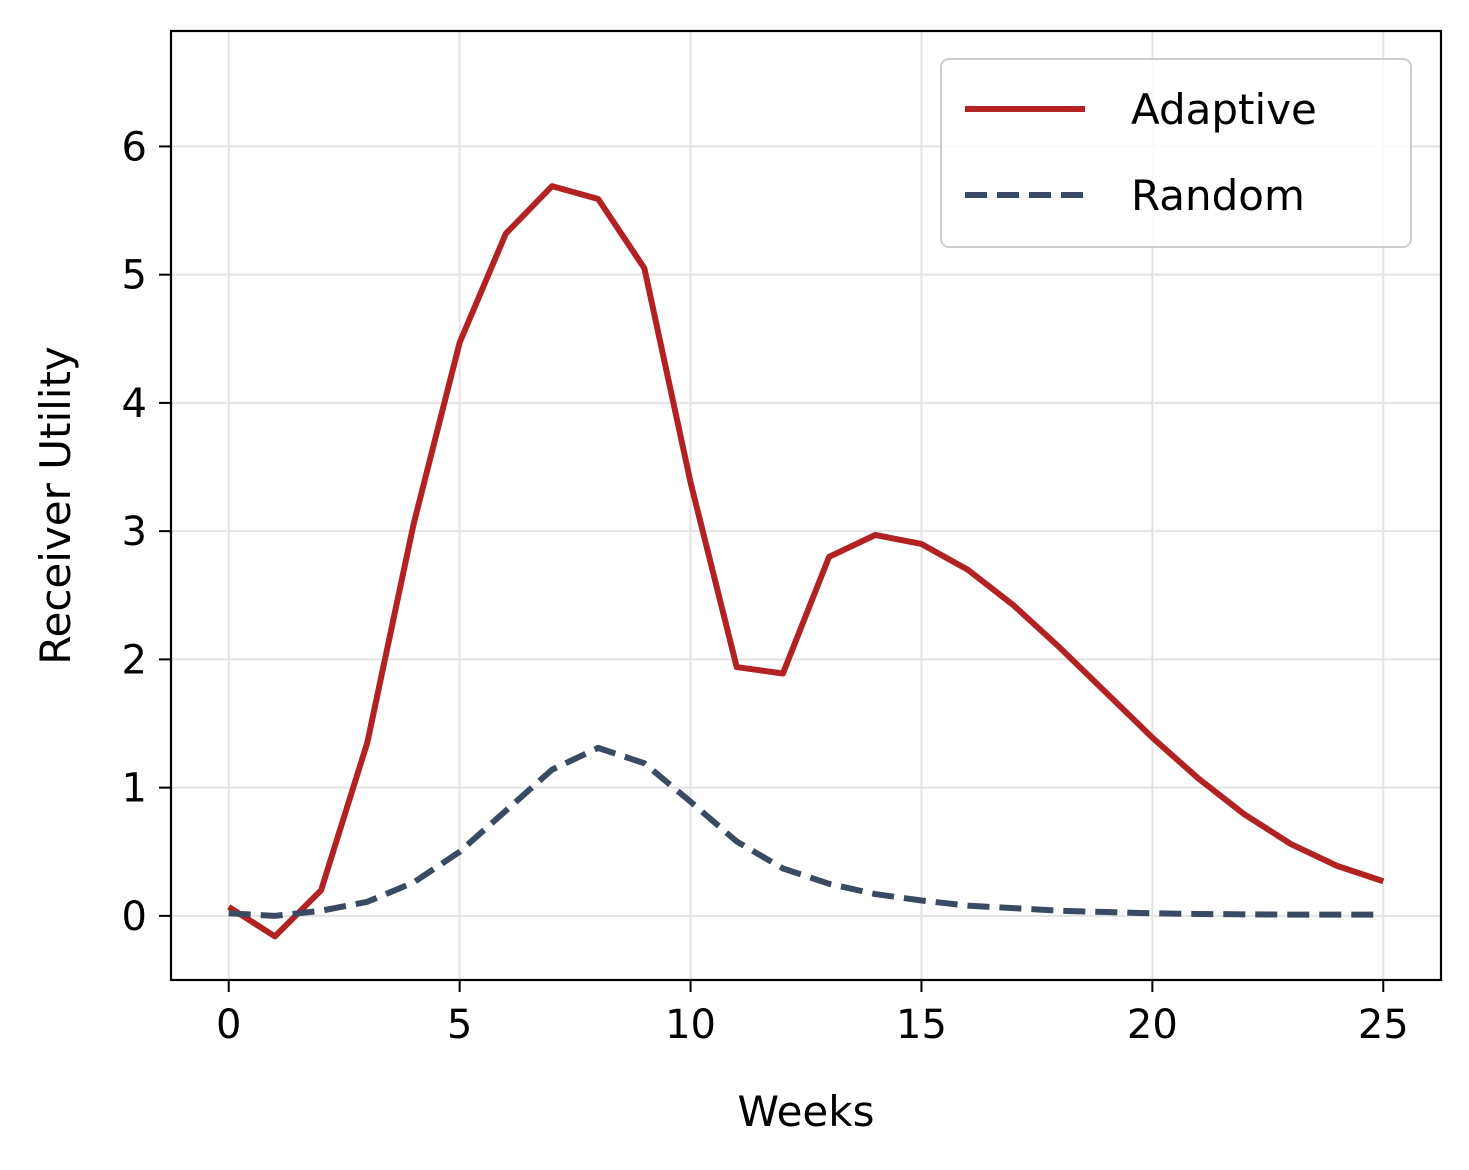  Describe the element at coordinates (228, 1025) in the screenshot. I see `x-tick-label: 0` at that location.